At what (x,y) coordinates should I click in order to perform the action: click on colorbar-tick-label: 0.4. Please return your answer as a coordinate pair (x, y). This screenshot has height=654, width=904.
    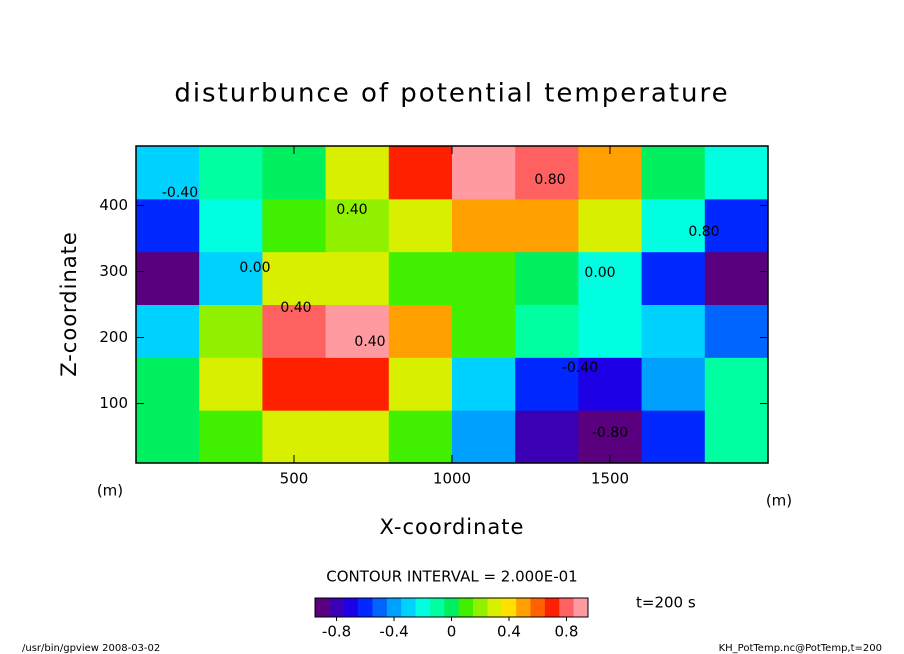
    Looking at the image, I should click on (509, 632).